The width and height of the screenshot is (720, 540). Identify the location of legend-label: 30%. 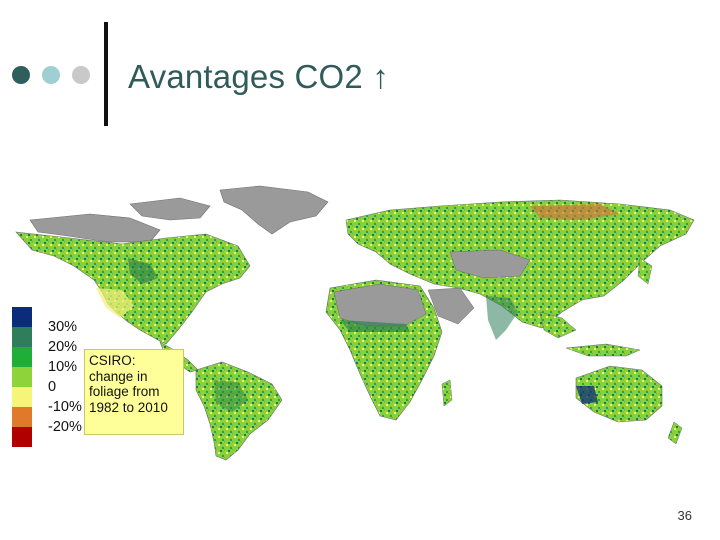
(63, 327).